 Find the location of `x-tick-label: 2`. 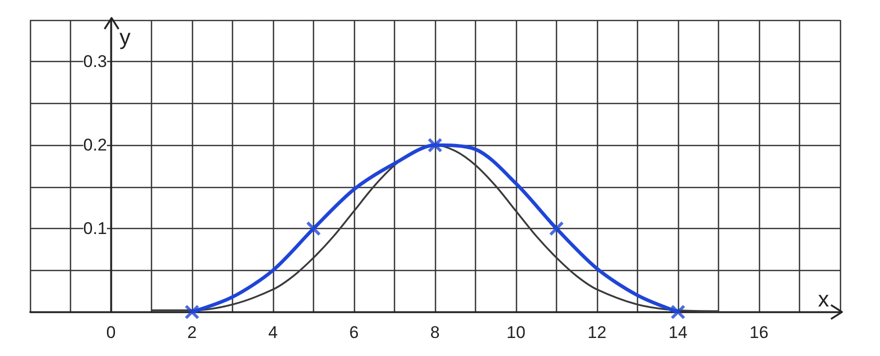

x-tick-label: 2 is located at coordinates (192, 332).